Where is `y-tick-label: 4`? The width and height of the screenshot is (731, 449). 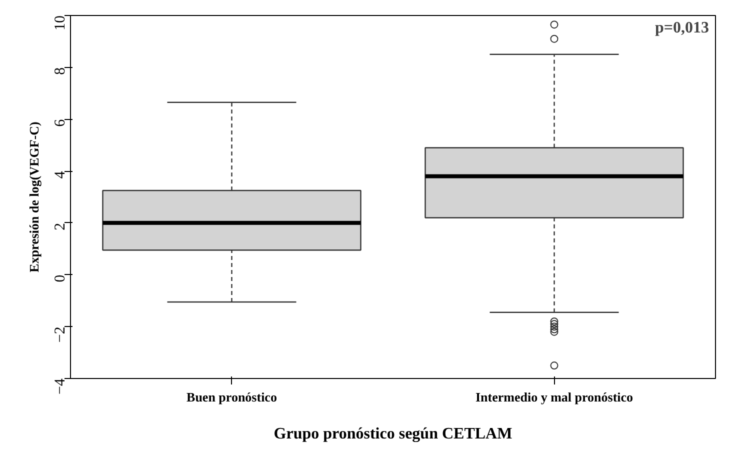
y-tick-label: 4 is located at coordinates (60, 174).